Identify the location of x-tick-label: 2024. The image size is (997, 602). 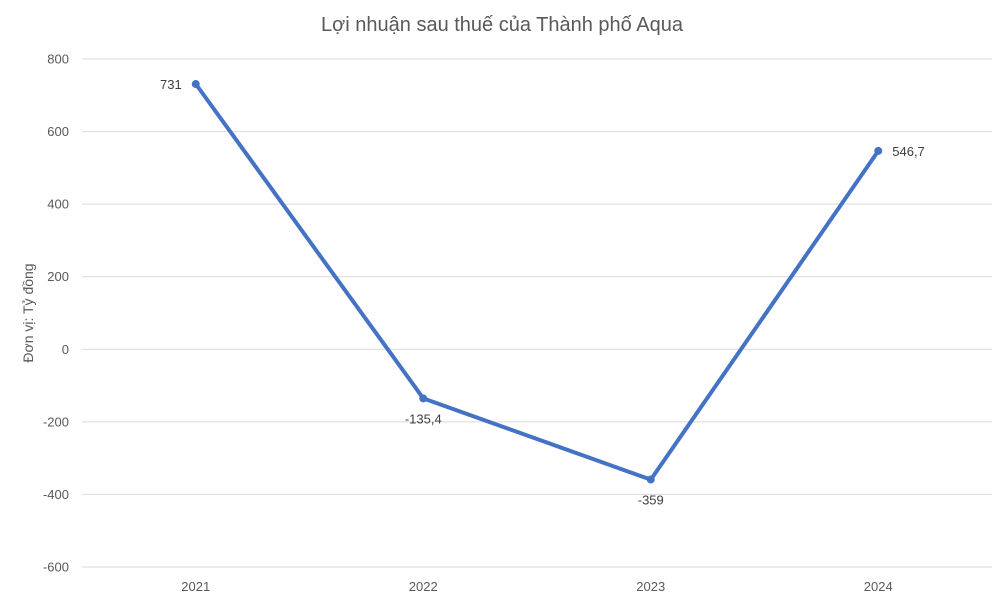
(878, 586).